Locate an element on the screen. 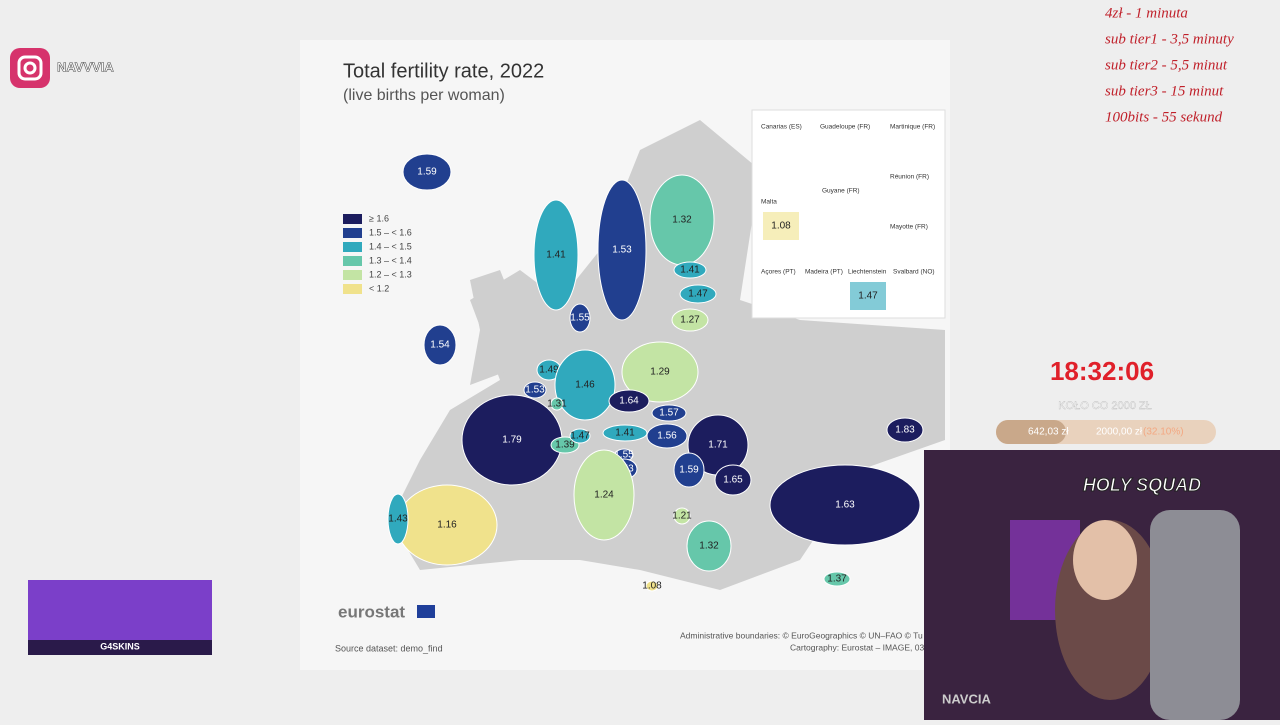  region-value: 1.64 is located at coordinates (629, 401).